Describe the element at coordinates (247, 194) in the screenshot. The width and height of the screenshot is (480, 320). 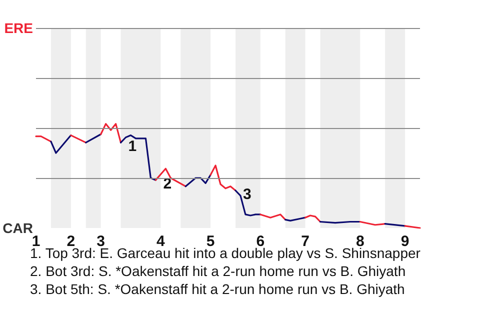
I see `series-label: 3` at that location.